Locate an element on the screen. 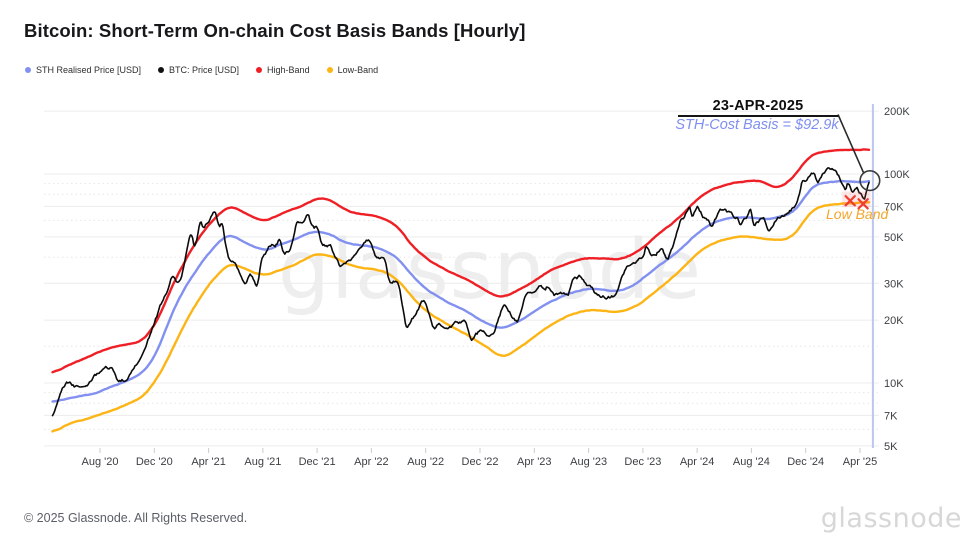 This screenshot has width=975, height=549. x-axis-label: Dec '21 is located at coordinates (317, 462).